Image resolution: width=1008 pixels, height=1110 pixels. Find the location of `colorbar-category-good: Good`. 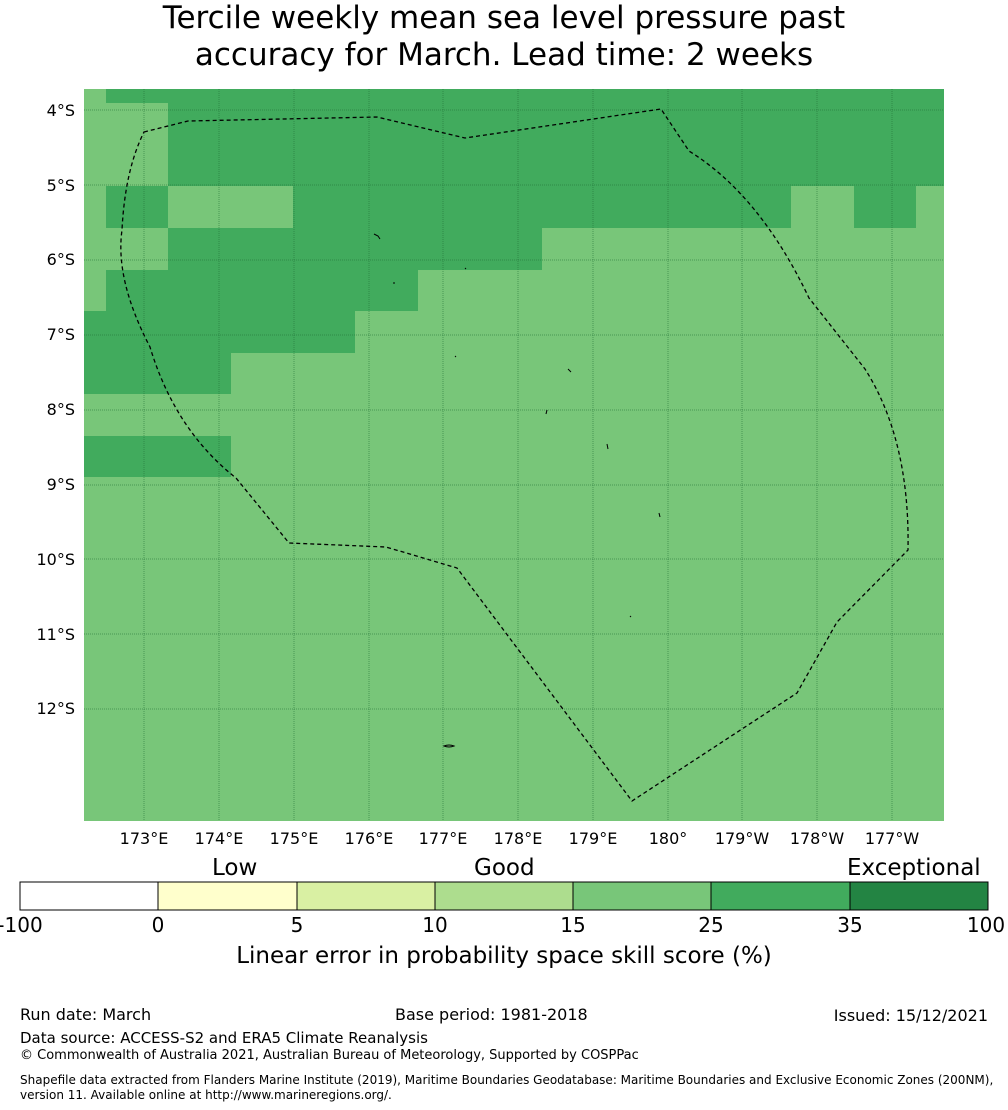

colorbar-category-good: Good is located at coordinates (504, 868).